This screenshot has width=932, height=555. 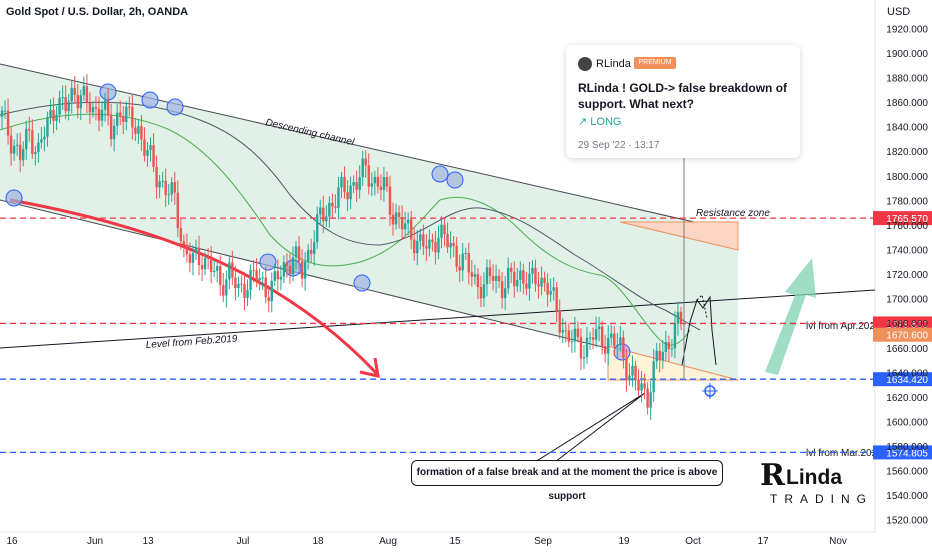 I want to click on y-tick-label: 1780.000, so click(x=907, y=201).